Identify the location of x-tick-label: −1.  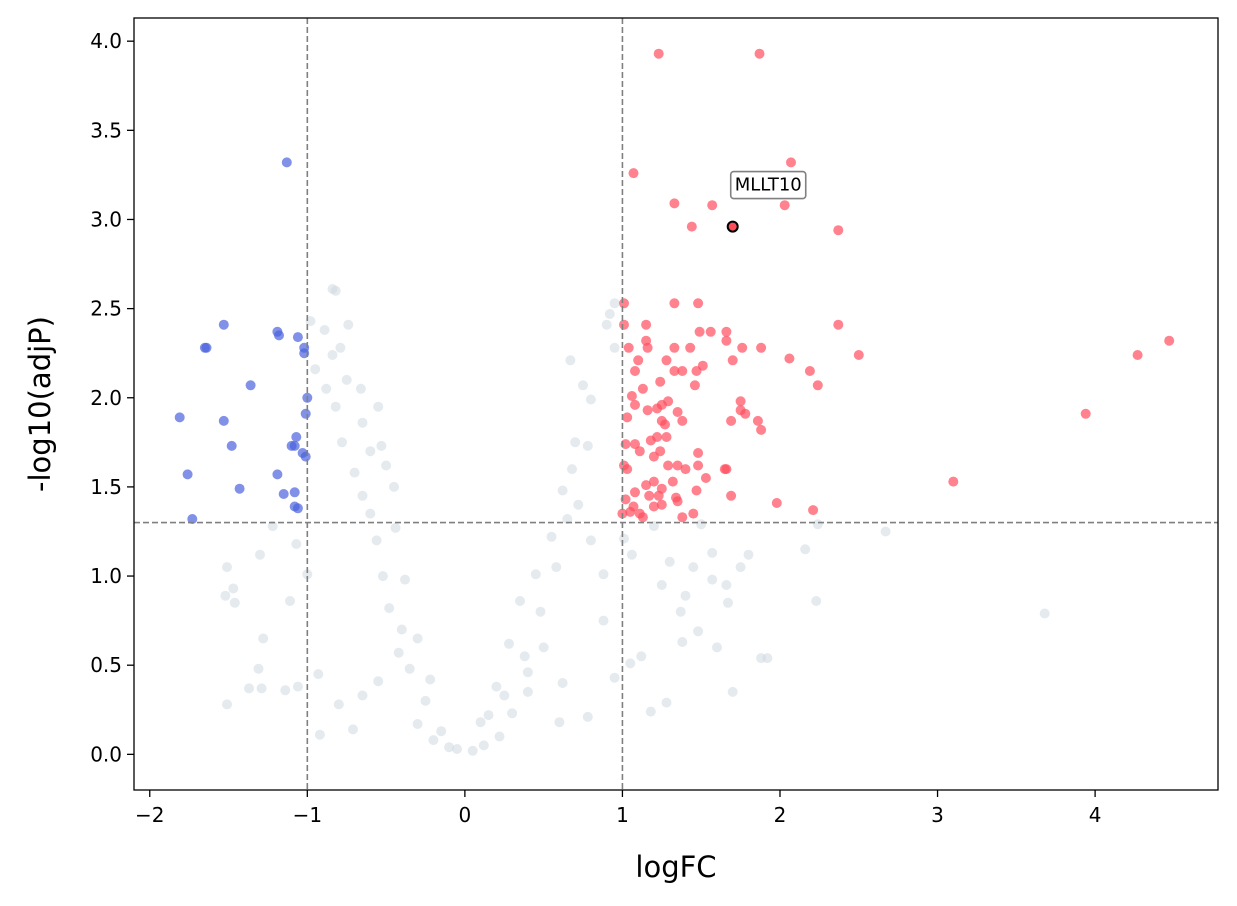
(307, 815).